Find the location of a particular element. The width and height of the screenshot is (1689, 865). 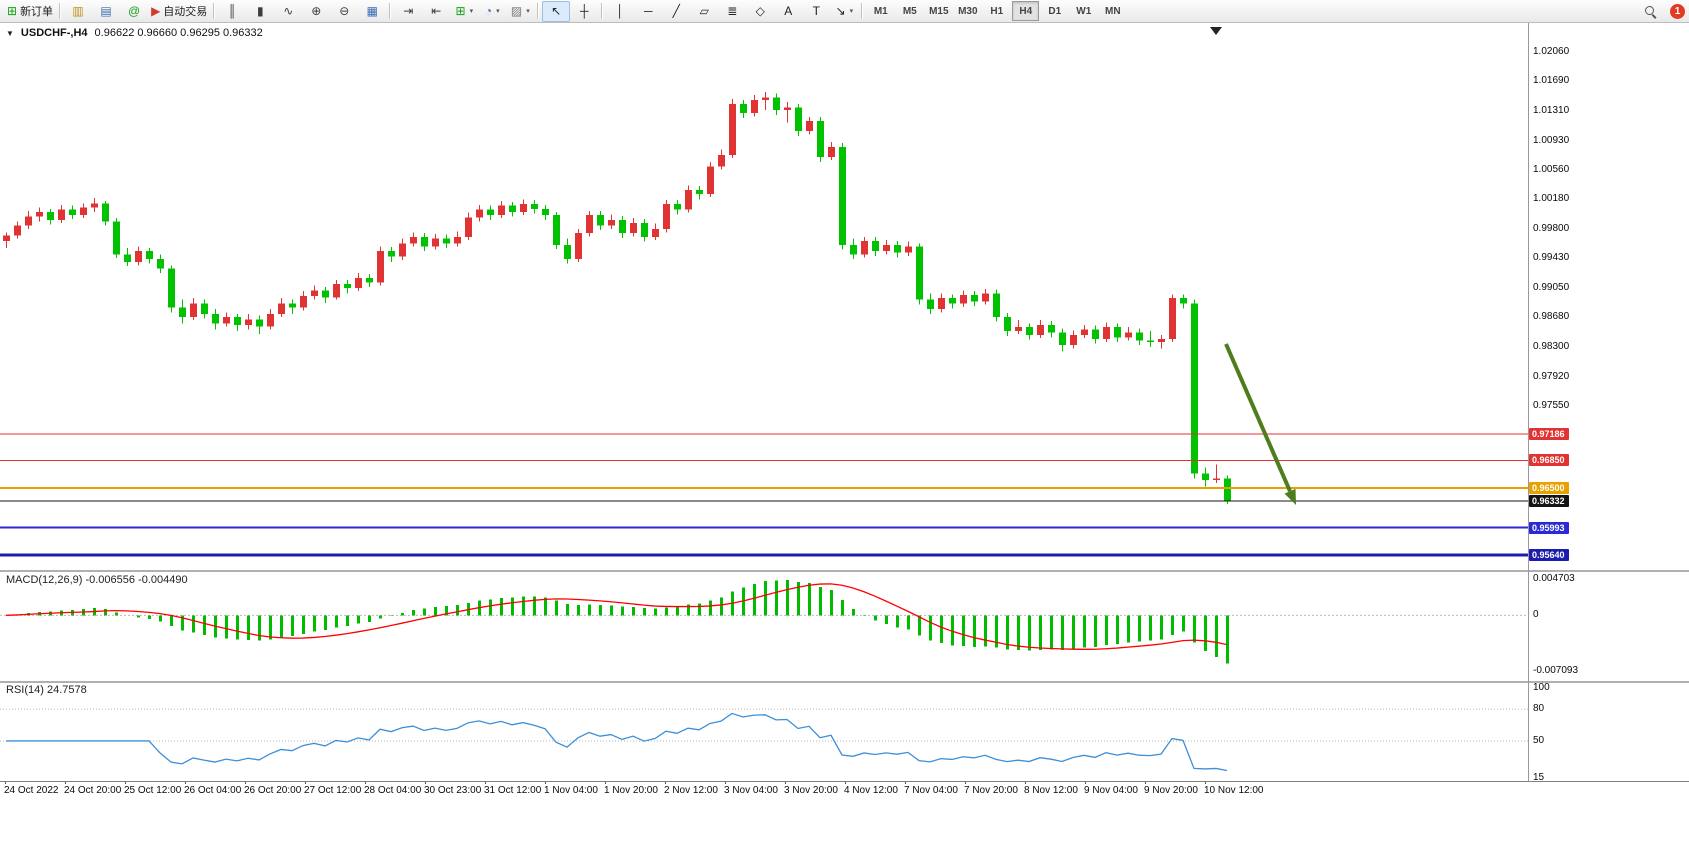

text-label-button: T is located at coordinates (816, 11).